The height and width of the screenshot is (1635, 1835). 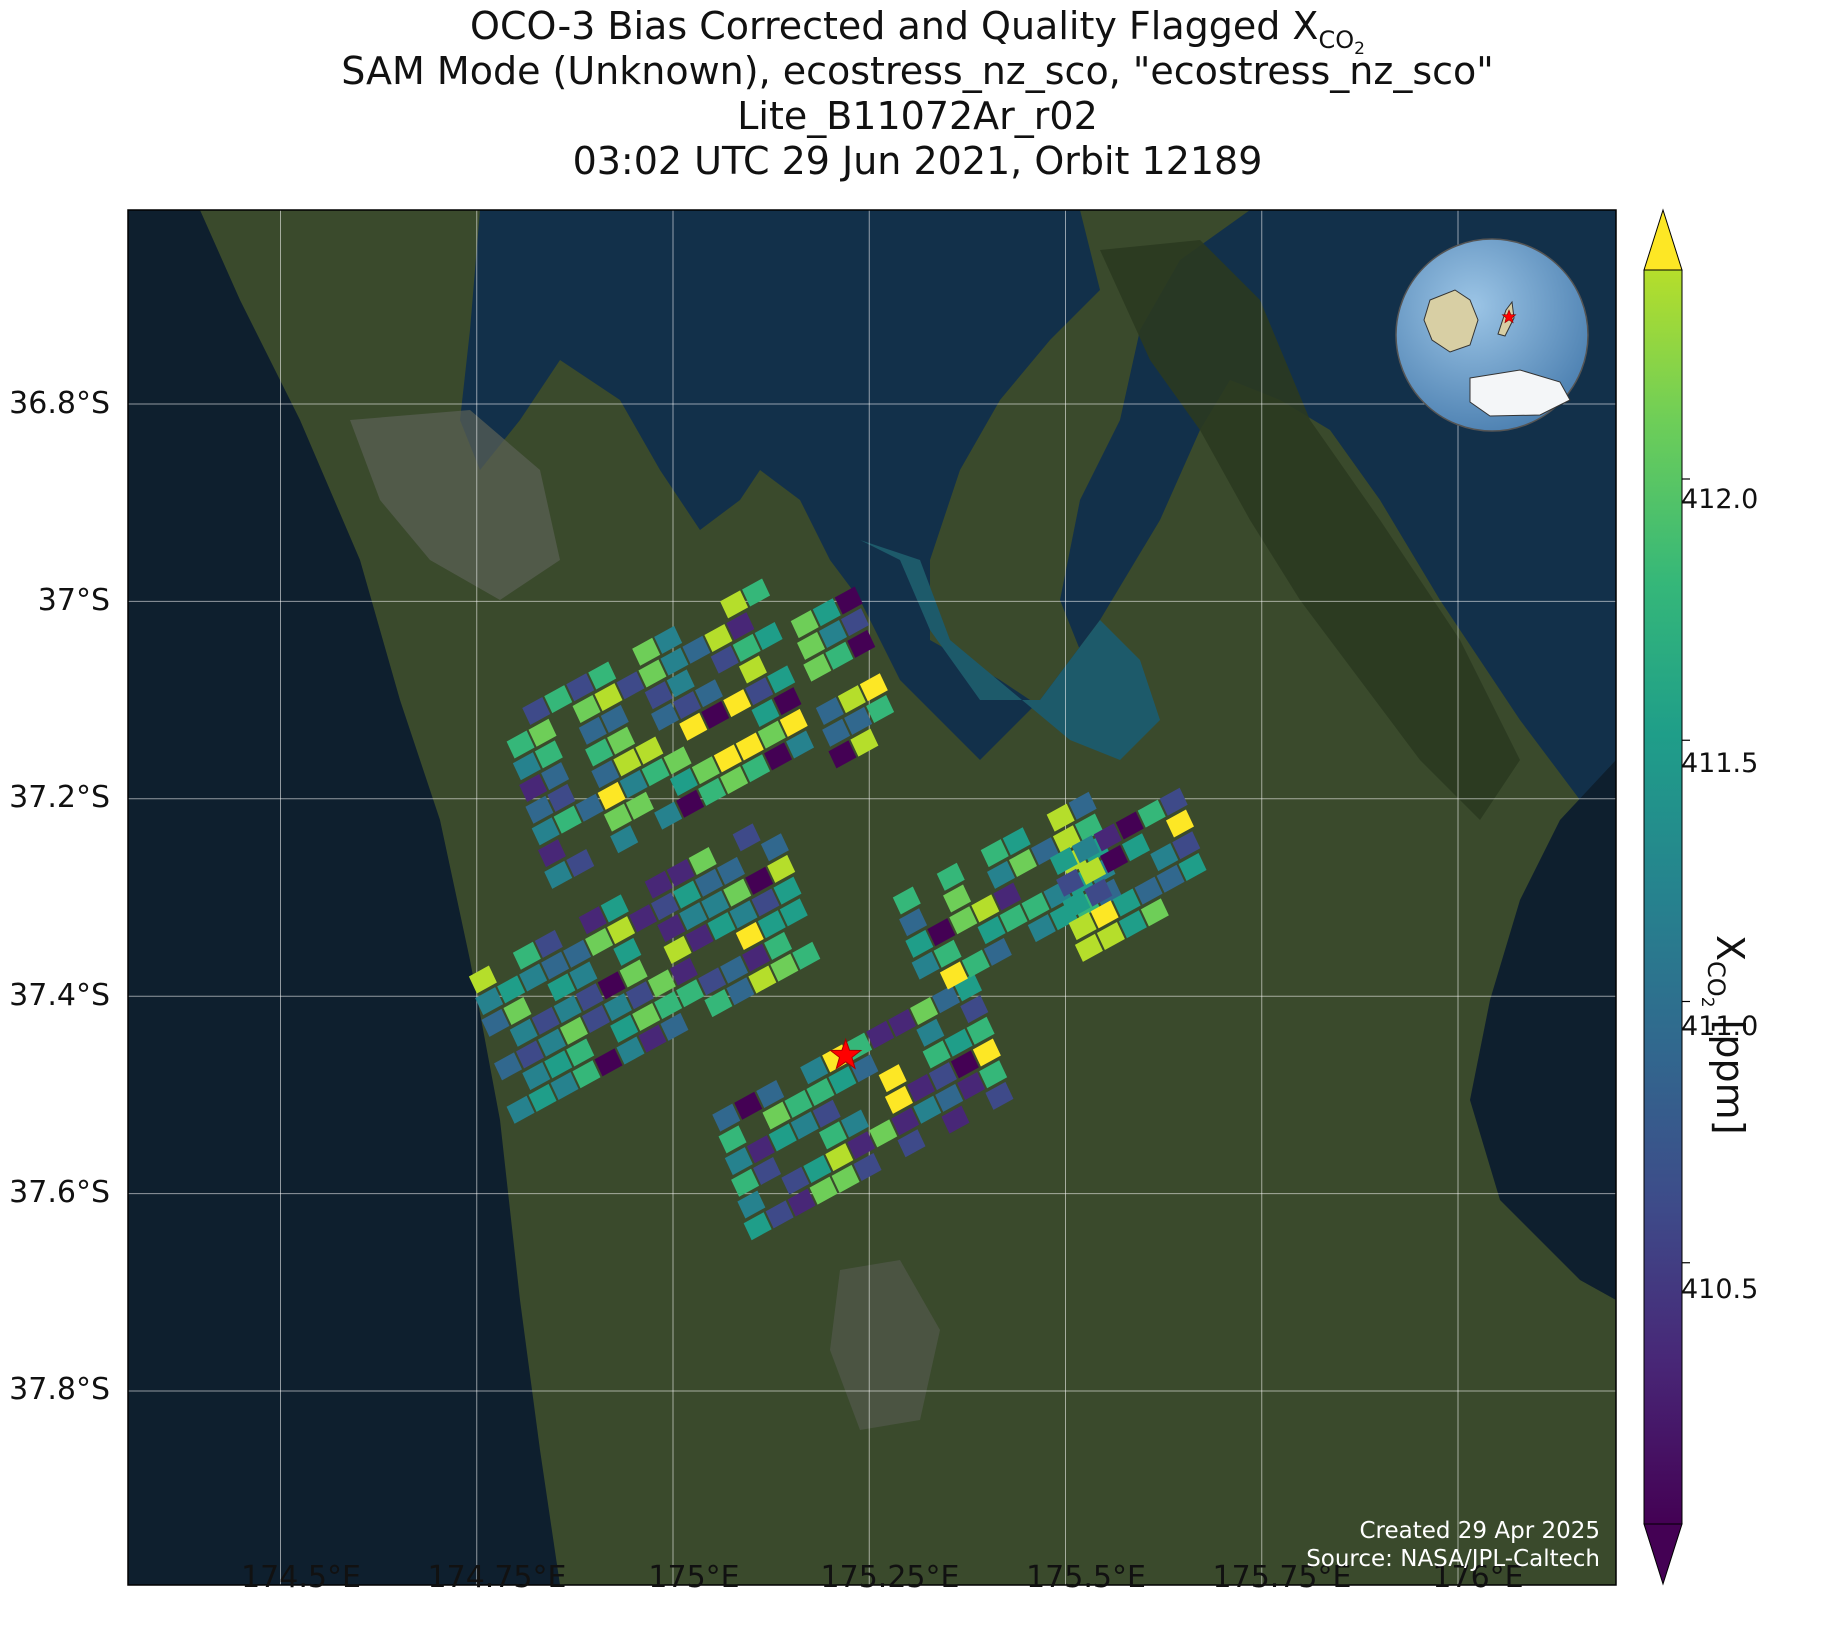 I want to click on lon-label-175-75: 175.75°E, so click(x=1282, y=1577).